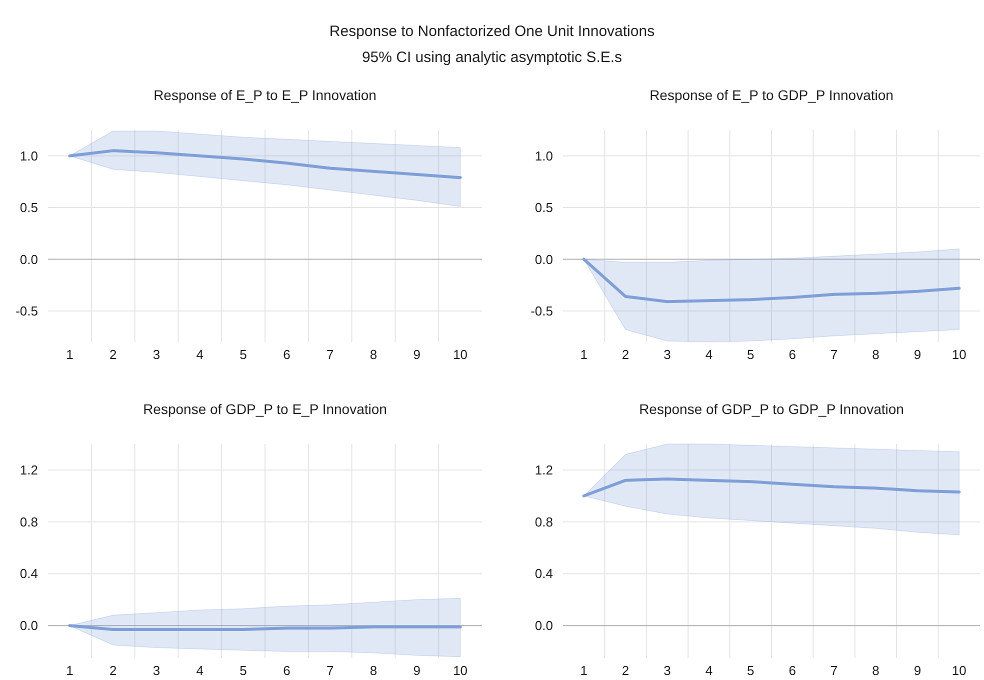 The image size is (984, 680). I want to click on chart-title: Response of E_P to E_P Innovation, so click(265, 95).